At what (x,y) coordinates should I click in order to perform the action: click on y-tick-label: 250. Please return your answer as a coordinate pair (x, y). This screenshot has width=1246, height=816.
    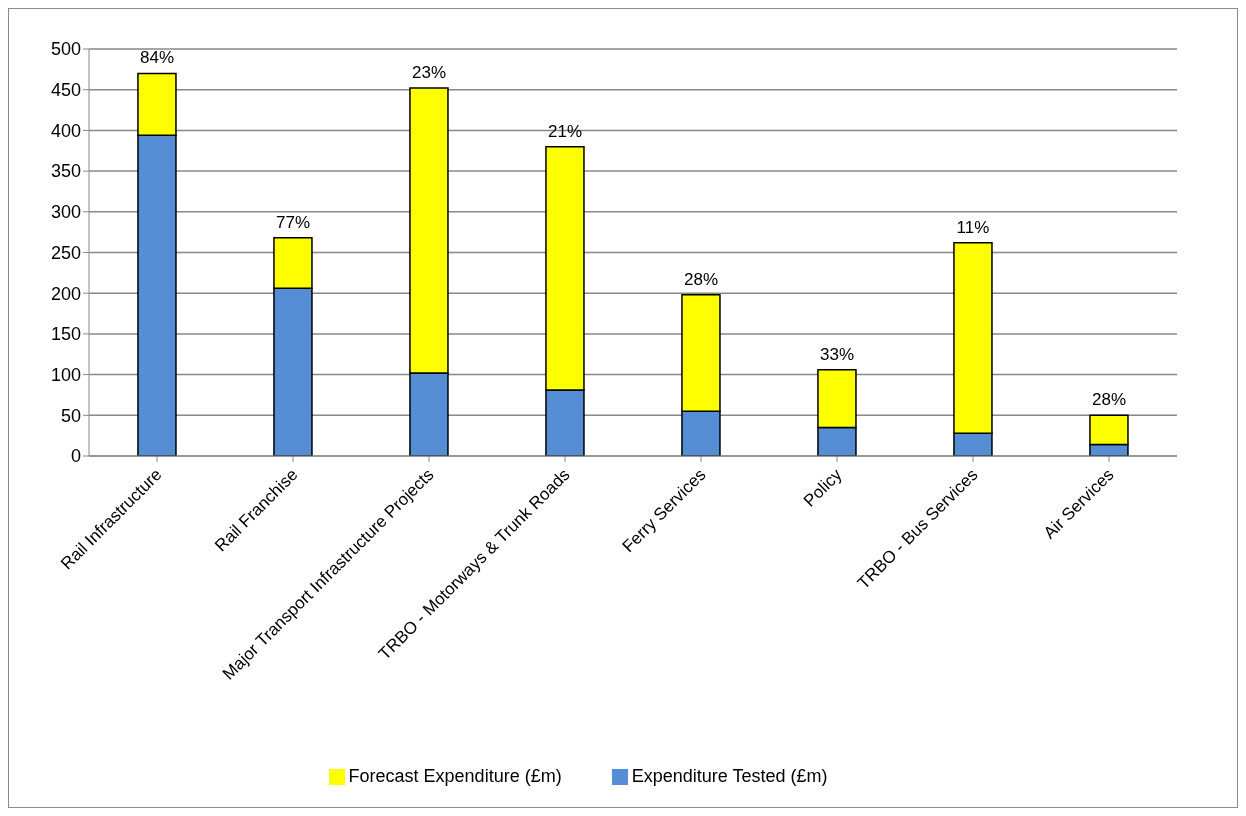
    Looking at the image, I should click on (65, 252).